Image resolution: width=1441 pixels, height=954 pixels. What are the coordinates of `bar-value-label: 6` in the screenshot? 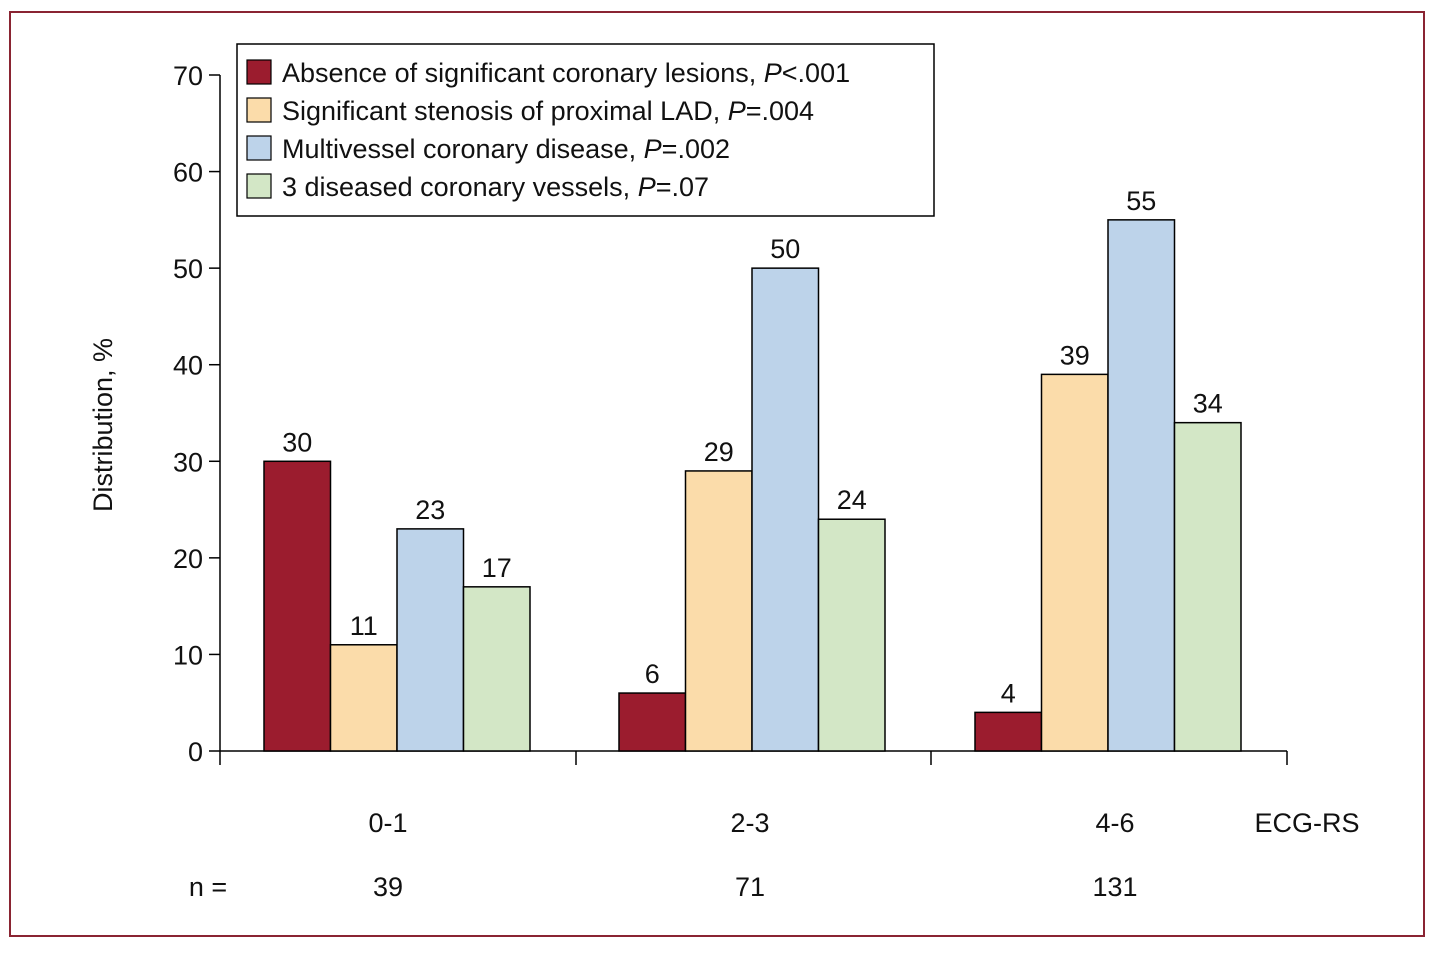 It's located at (652, 674).